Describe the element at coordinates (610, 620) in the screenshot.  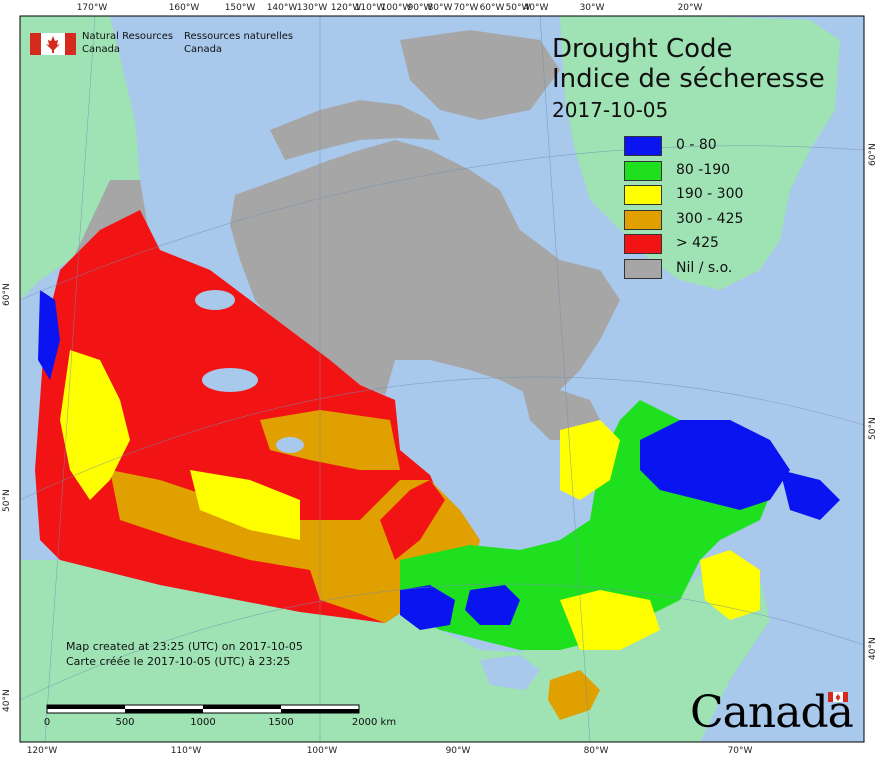
I see `st-lawrence-yellow` at that location.